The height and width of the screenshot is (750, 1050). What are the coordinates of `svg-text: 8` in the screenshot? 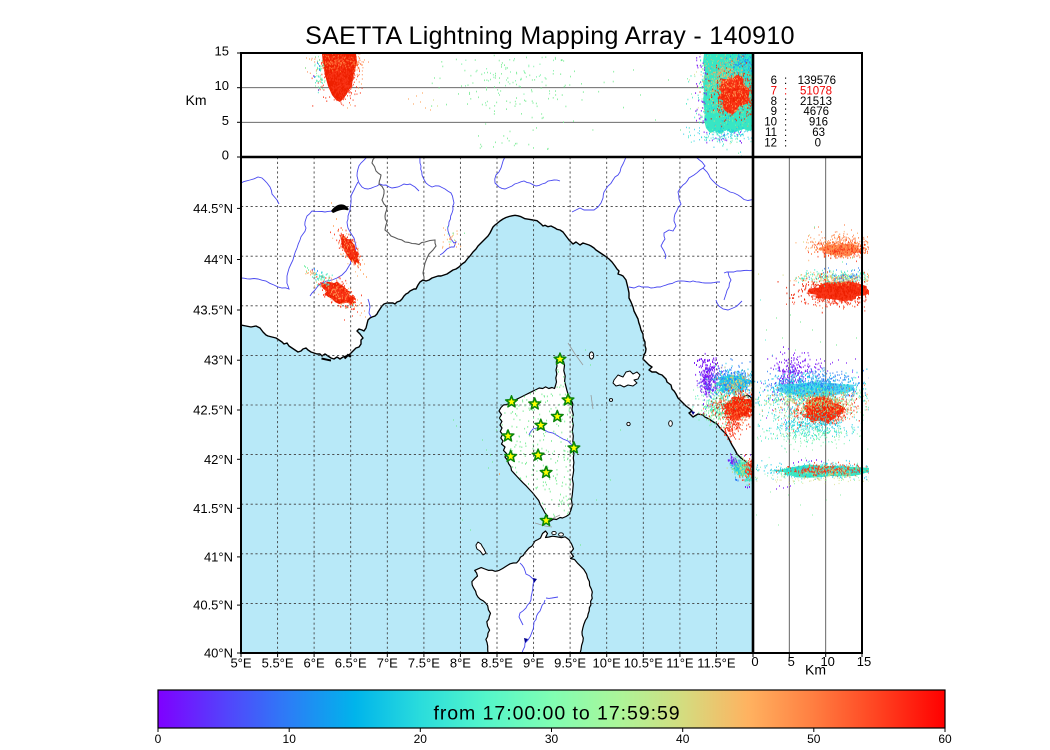 It's located at (774, 102).